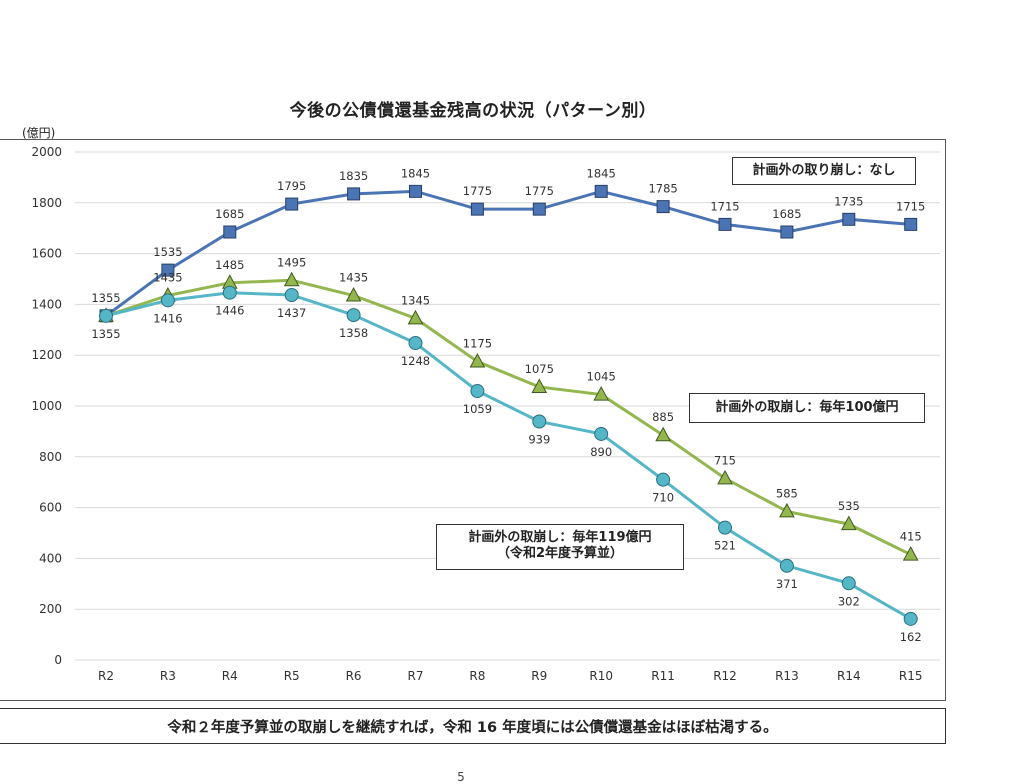 The width and height of the screenshot is (1030, 784). I want to click on x-tick-label: R14, so click(849, 676).